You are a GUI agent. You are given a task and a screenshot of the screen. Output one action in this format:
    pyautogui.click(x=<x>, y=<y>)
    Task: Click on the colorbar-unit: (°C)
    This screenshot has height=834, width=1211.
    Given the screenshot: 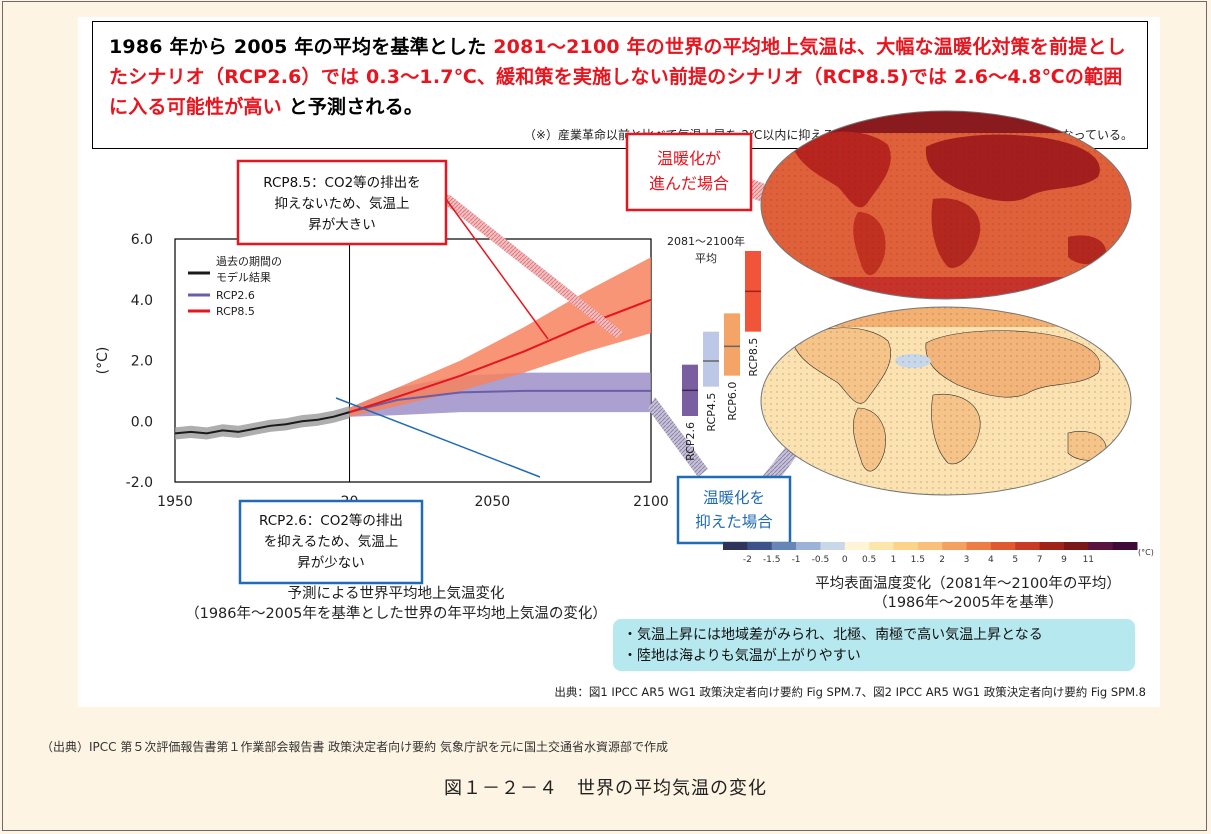 What is the action you would take?
    pyautogui.click(x=1146, y=552)
    